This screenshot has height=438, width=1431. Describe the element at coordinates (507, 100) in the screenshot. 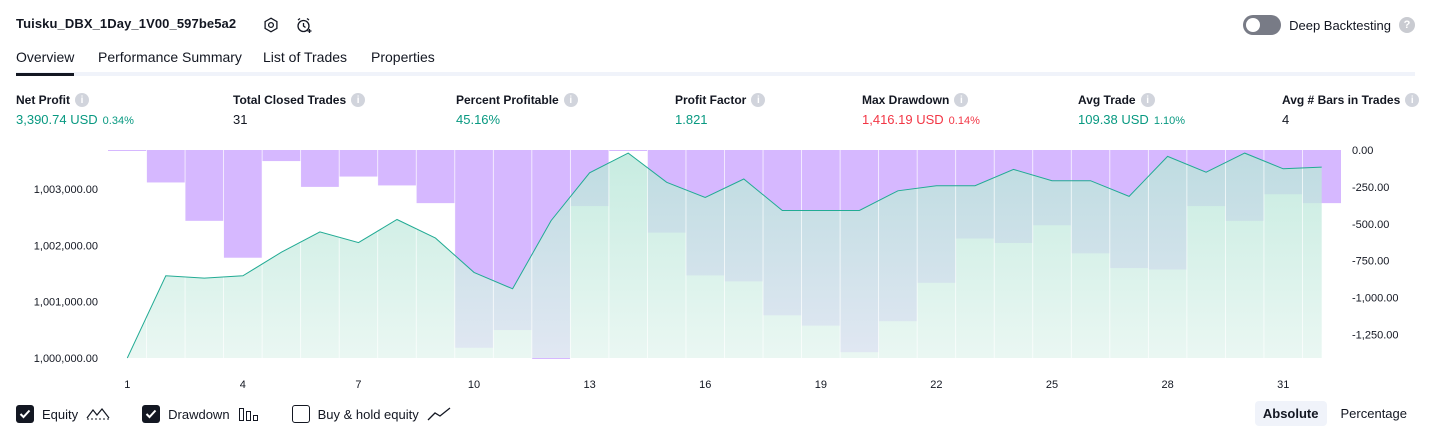

I see `metric-label: Percent Profitable` at that location.